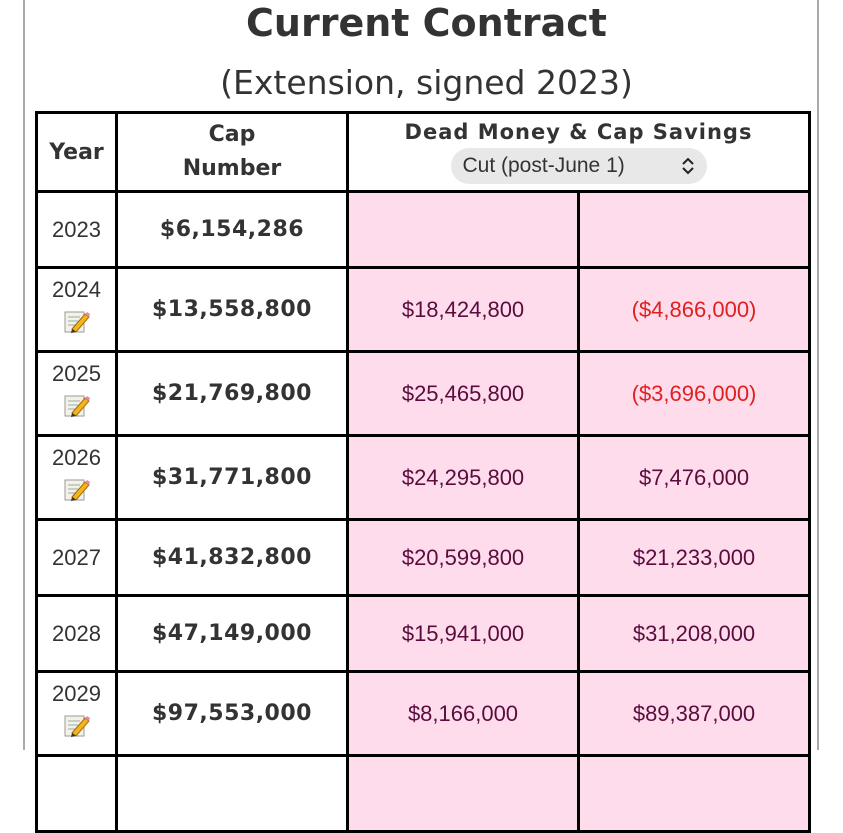 Image resolution: width=843 pixels, height=833 pixels. I want to click on cap-number-cell: $6,154,286, so click(232, 229).